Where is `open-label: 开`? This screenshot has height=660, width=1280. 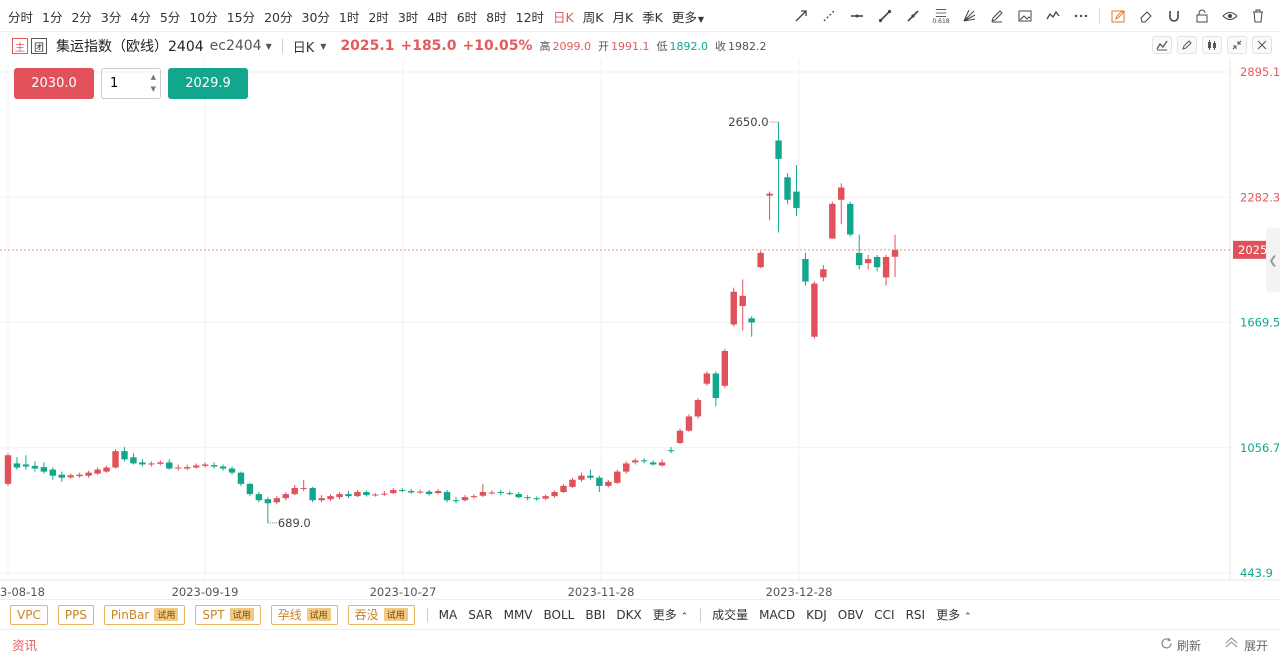 open-label: 开 is located at coordinates (604, 46).